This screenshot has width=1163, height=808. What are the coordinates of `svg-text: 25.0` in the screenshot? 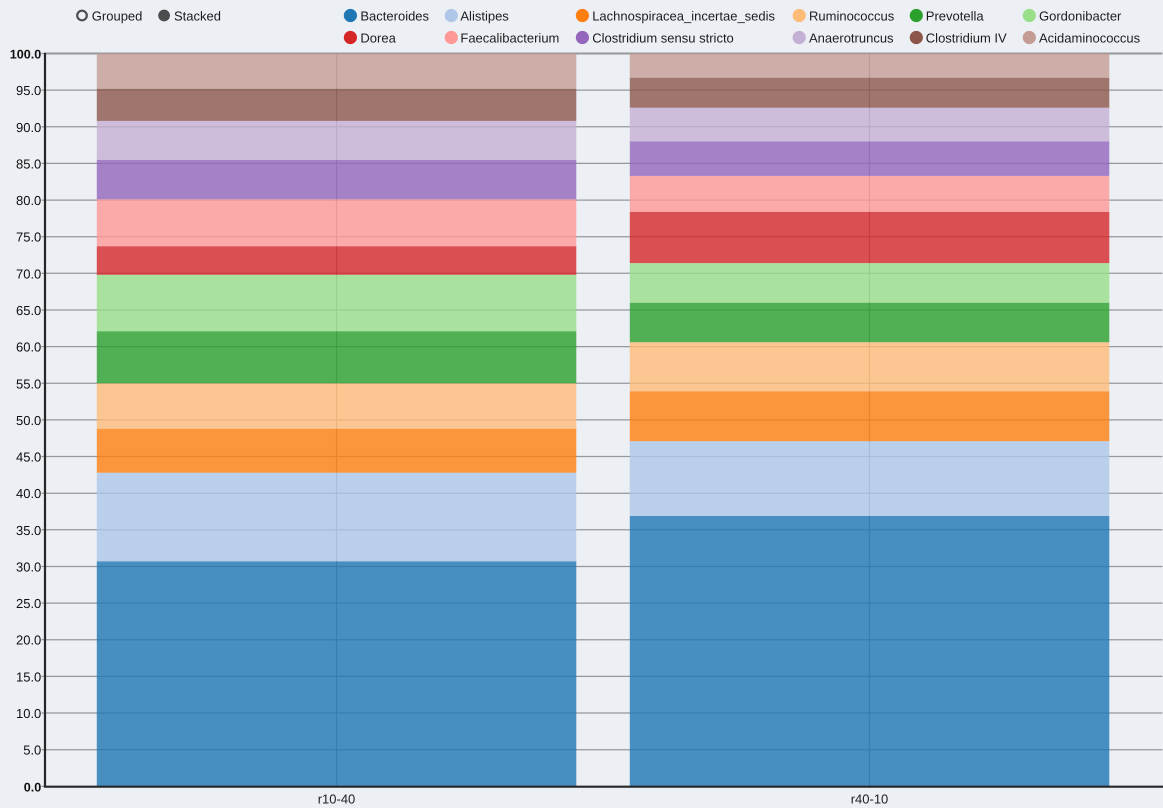 It's located at (28, 603).